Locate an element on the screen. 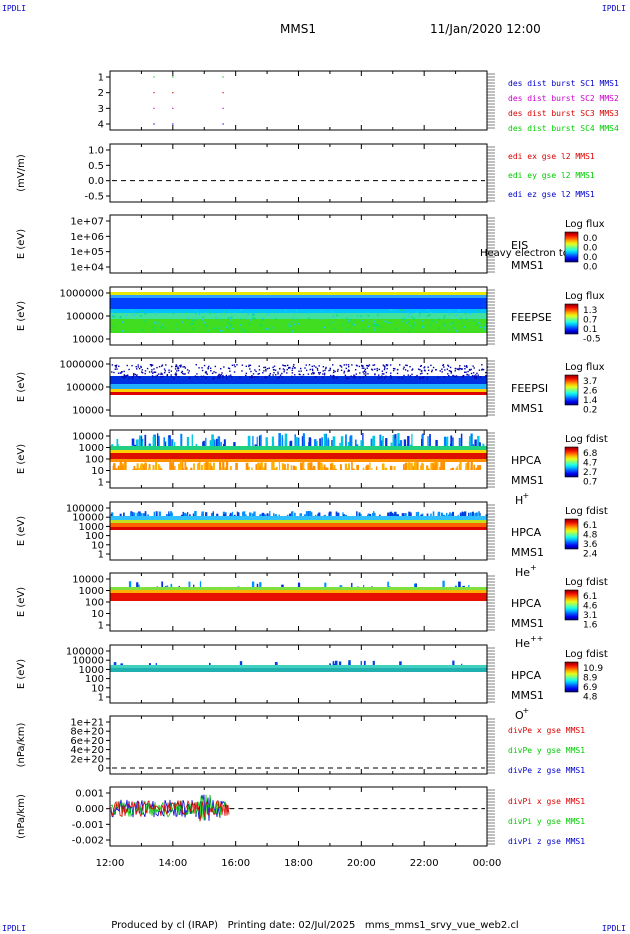 This screenshot has height=934, width=630. heatmap-band is located at coordinates (298, 380).